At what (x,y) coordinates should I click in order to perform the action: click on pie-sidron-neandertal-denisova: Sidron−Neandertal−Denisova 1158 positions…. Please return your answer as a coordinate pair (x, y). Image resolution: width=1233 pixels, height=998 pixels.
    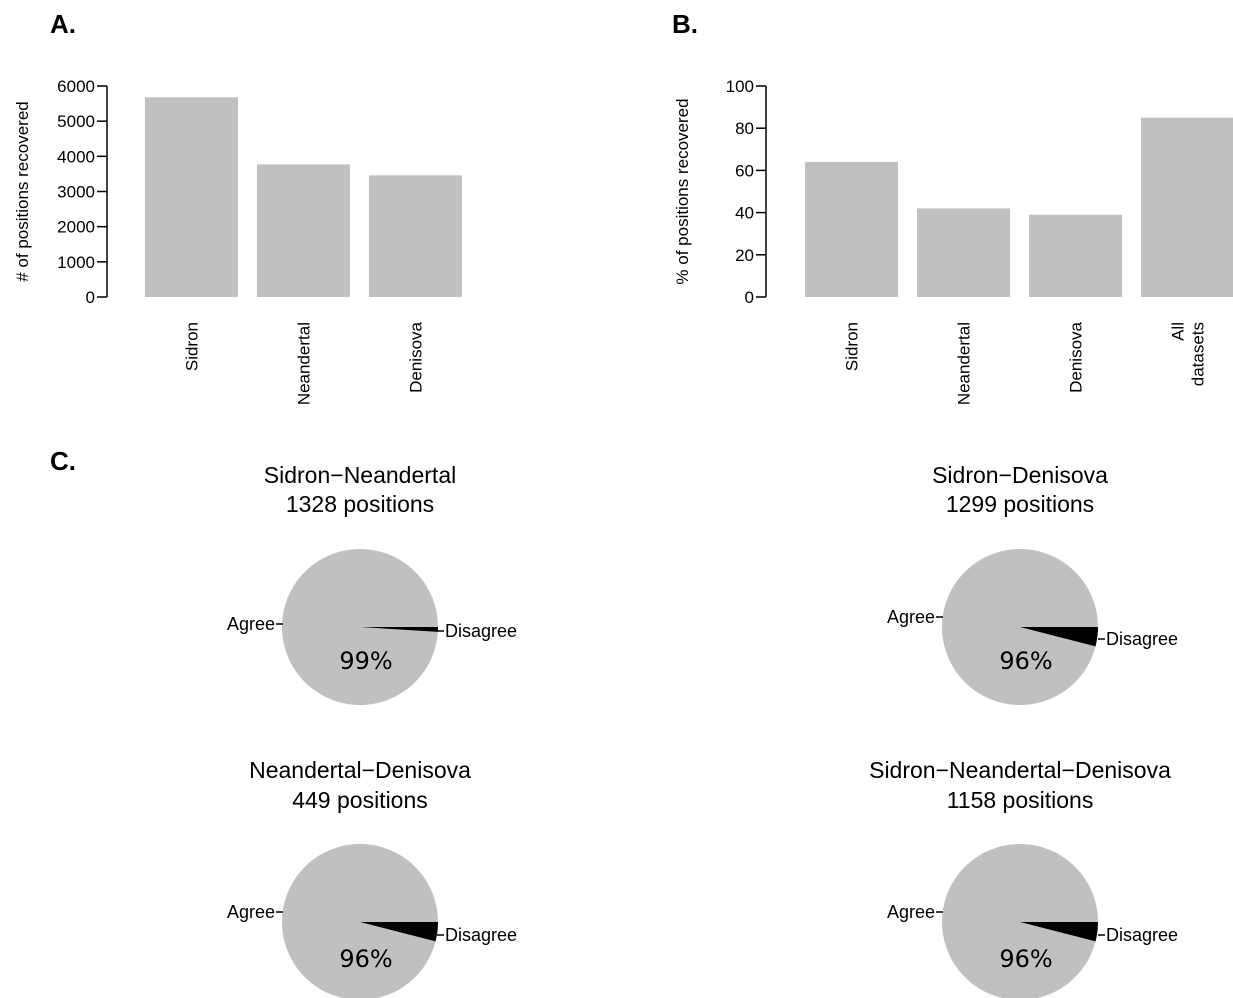
    Looking at the image, I should click on (1023, 877).